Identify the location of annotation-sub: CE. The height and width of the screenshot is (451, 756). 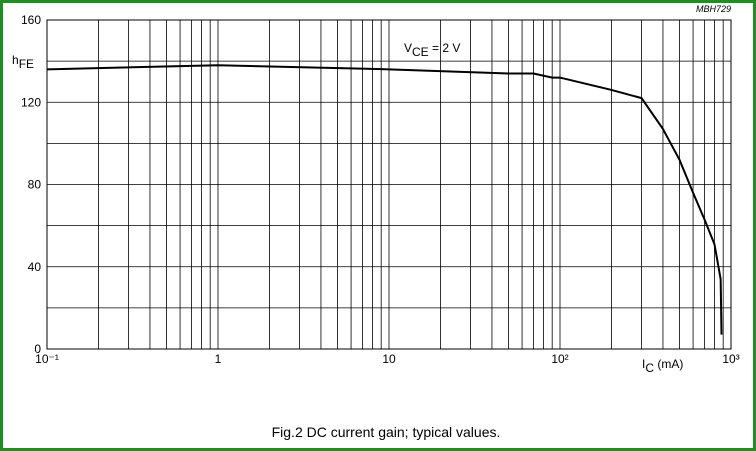
(420, 52).